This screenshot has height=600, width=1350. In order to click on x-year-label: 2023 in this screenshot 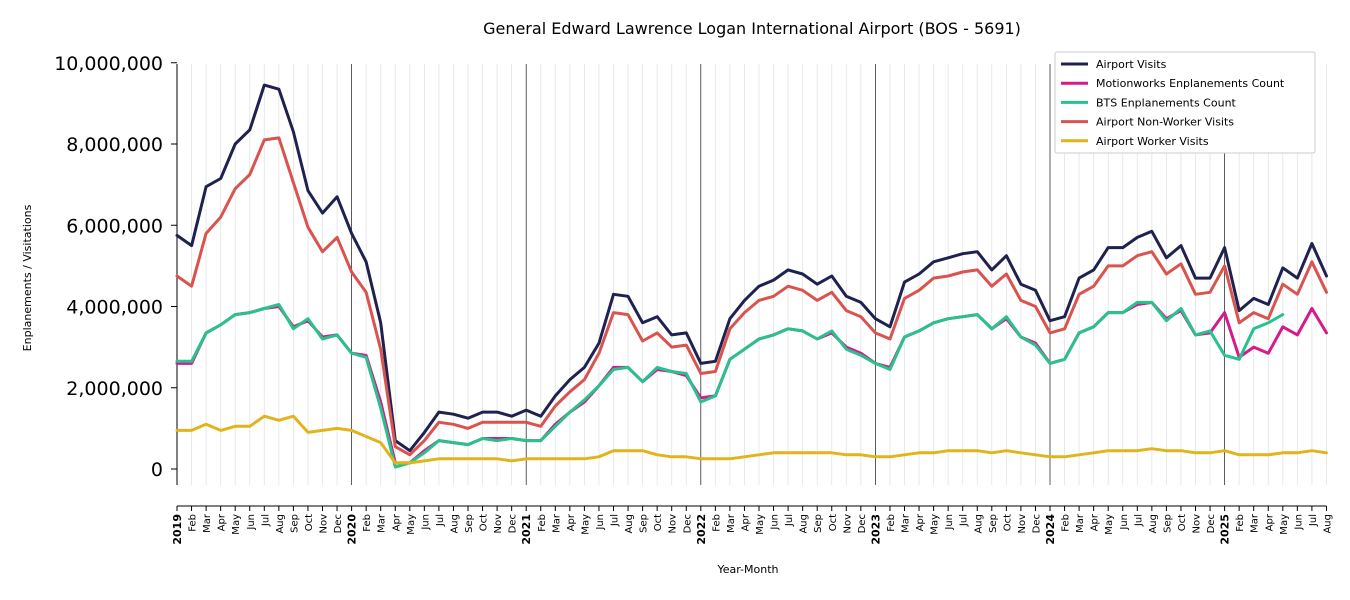, I will do `click(875, 529)`.